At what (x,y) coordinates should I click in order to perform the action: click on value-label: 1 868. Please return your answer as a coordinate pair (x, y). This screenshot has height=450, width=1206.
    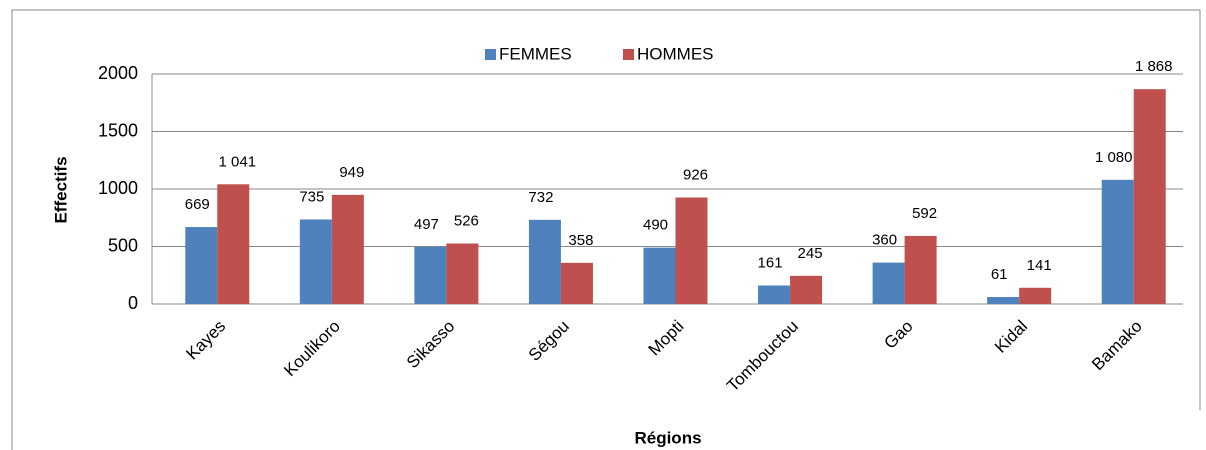
    Looking at the image, I should click on (1154, 66).